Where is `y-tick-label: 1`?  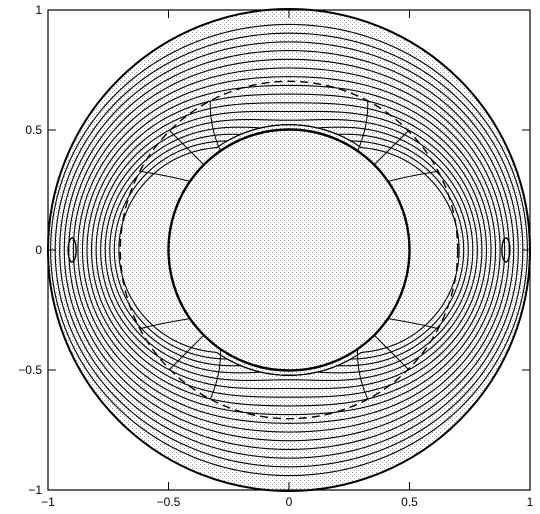
y-tick-label: 1 is located at coordinates (38, 10).